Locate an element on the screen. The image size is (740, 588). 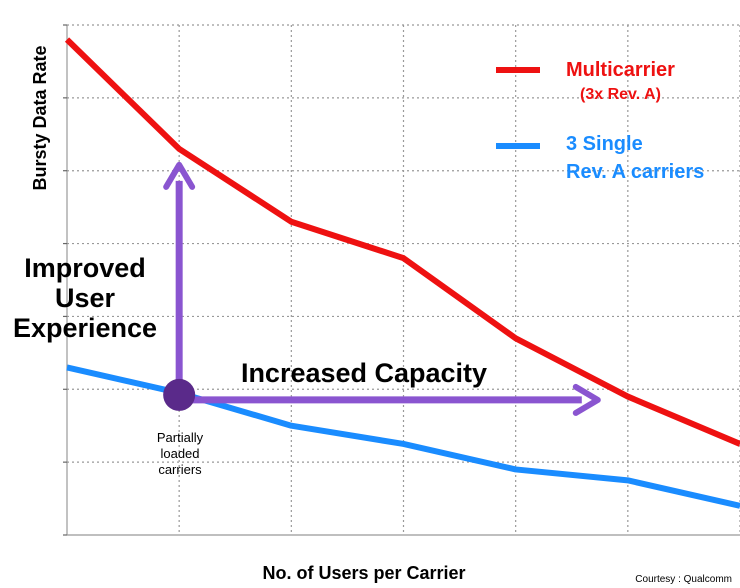
annotation-increased-capacity: Increased Capacity is located at coordinates (364, 373).